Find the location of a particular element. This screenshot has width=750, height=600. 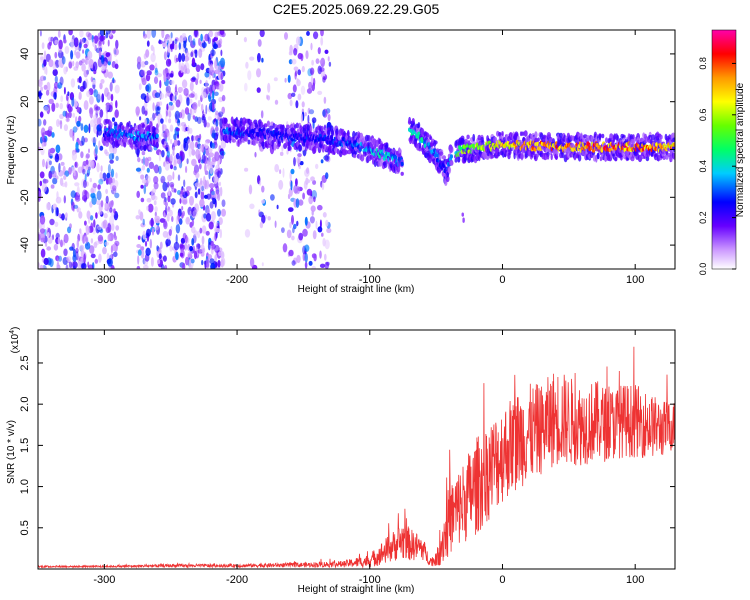

spectrogram-x-tick-label: 0 is located at coordinates (502, 280).